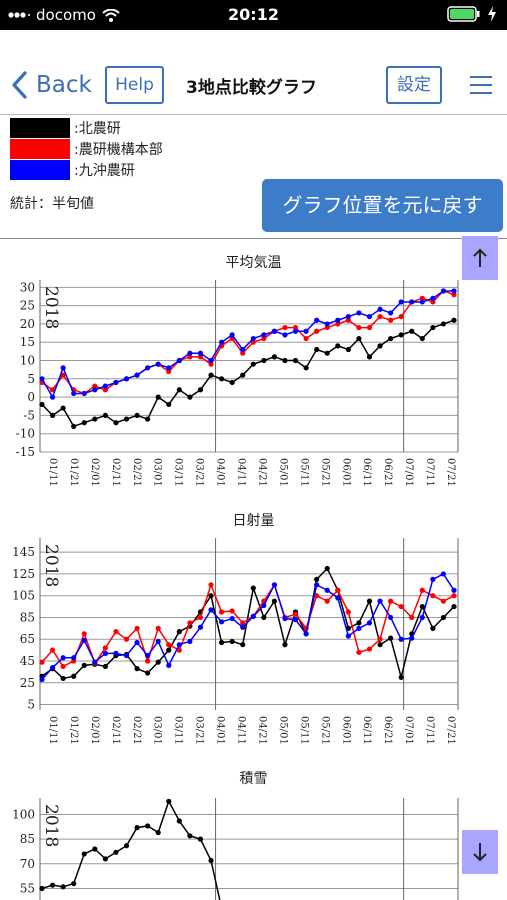 The height and width of the screenshot is (900, 507). I want to click on y-tick-label: 45, so click(27, 661).